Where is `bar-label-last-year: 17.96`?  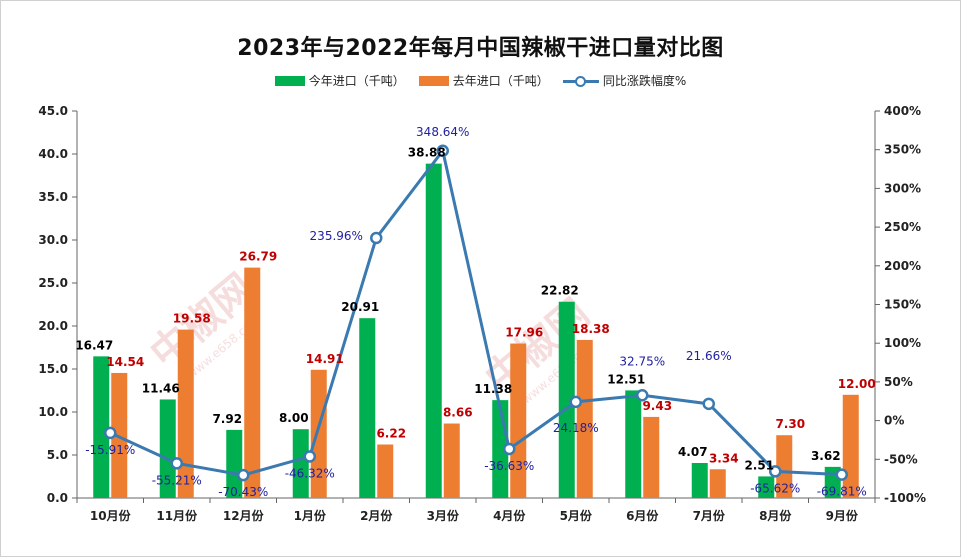
bar-label-last-year: 17.96 is located at coordinates (524, 333).